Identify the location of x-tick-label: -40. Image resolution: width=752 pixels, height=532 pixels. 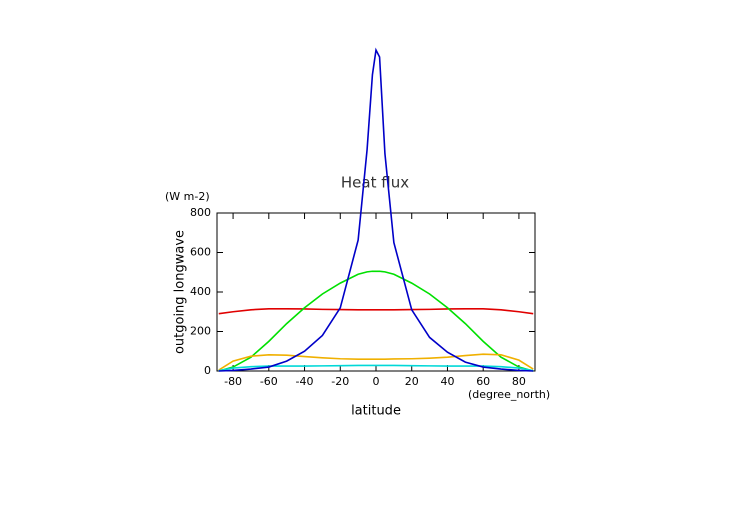
(305, 381).